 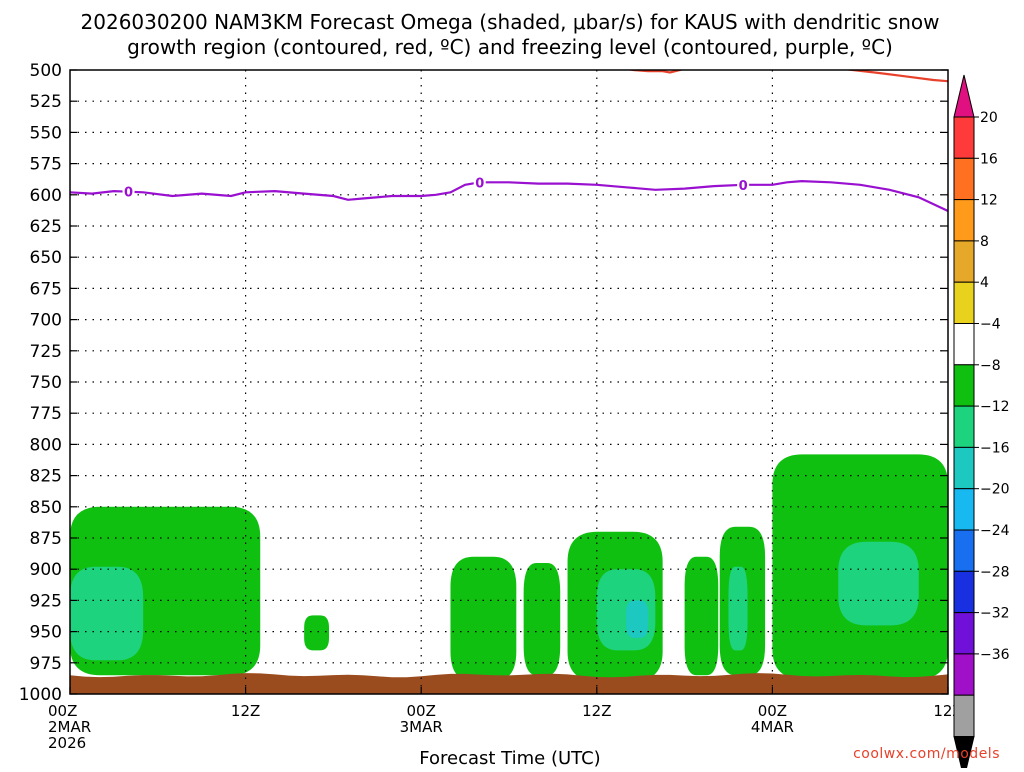 What do you see at coordinates (995, 614) in the screenshot?
I see `colorbar-tick-label-12: −32` at bounding box center [995, 614].